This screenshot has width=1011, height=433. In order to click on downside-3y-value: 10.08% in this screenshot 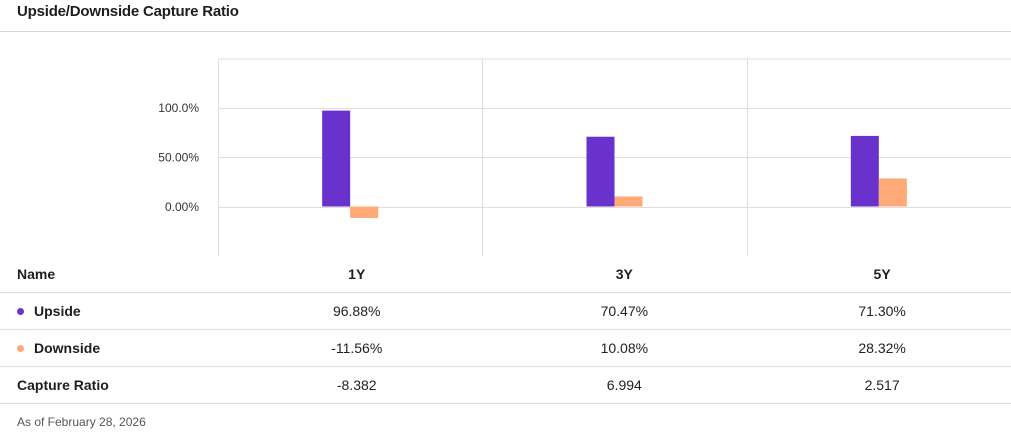, I will do `click(624, 348)`.